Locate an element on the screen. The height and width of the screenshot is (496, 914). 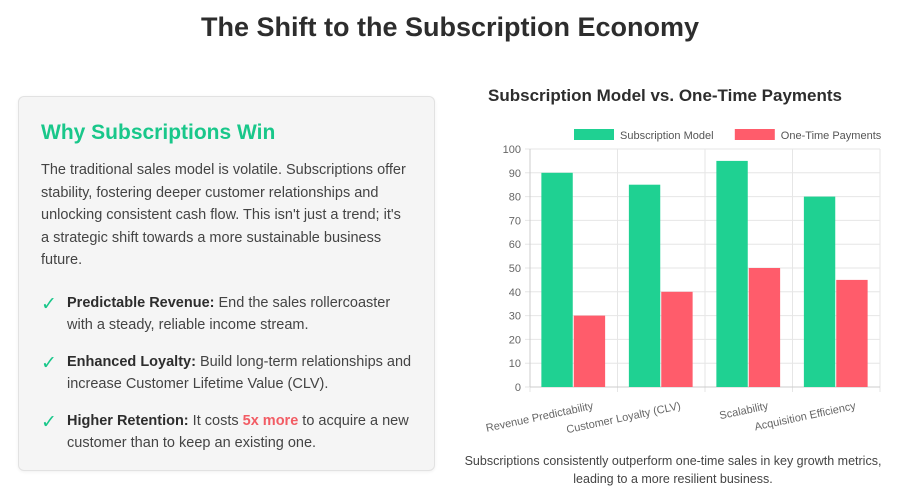
y-tick-label: 40 is located at coordinates (515, 293).